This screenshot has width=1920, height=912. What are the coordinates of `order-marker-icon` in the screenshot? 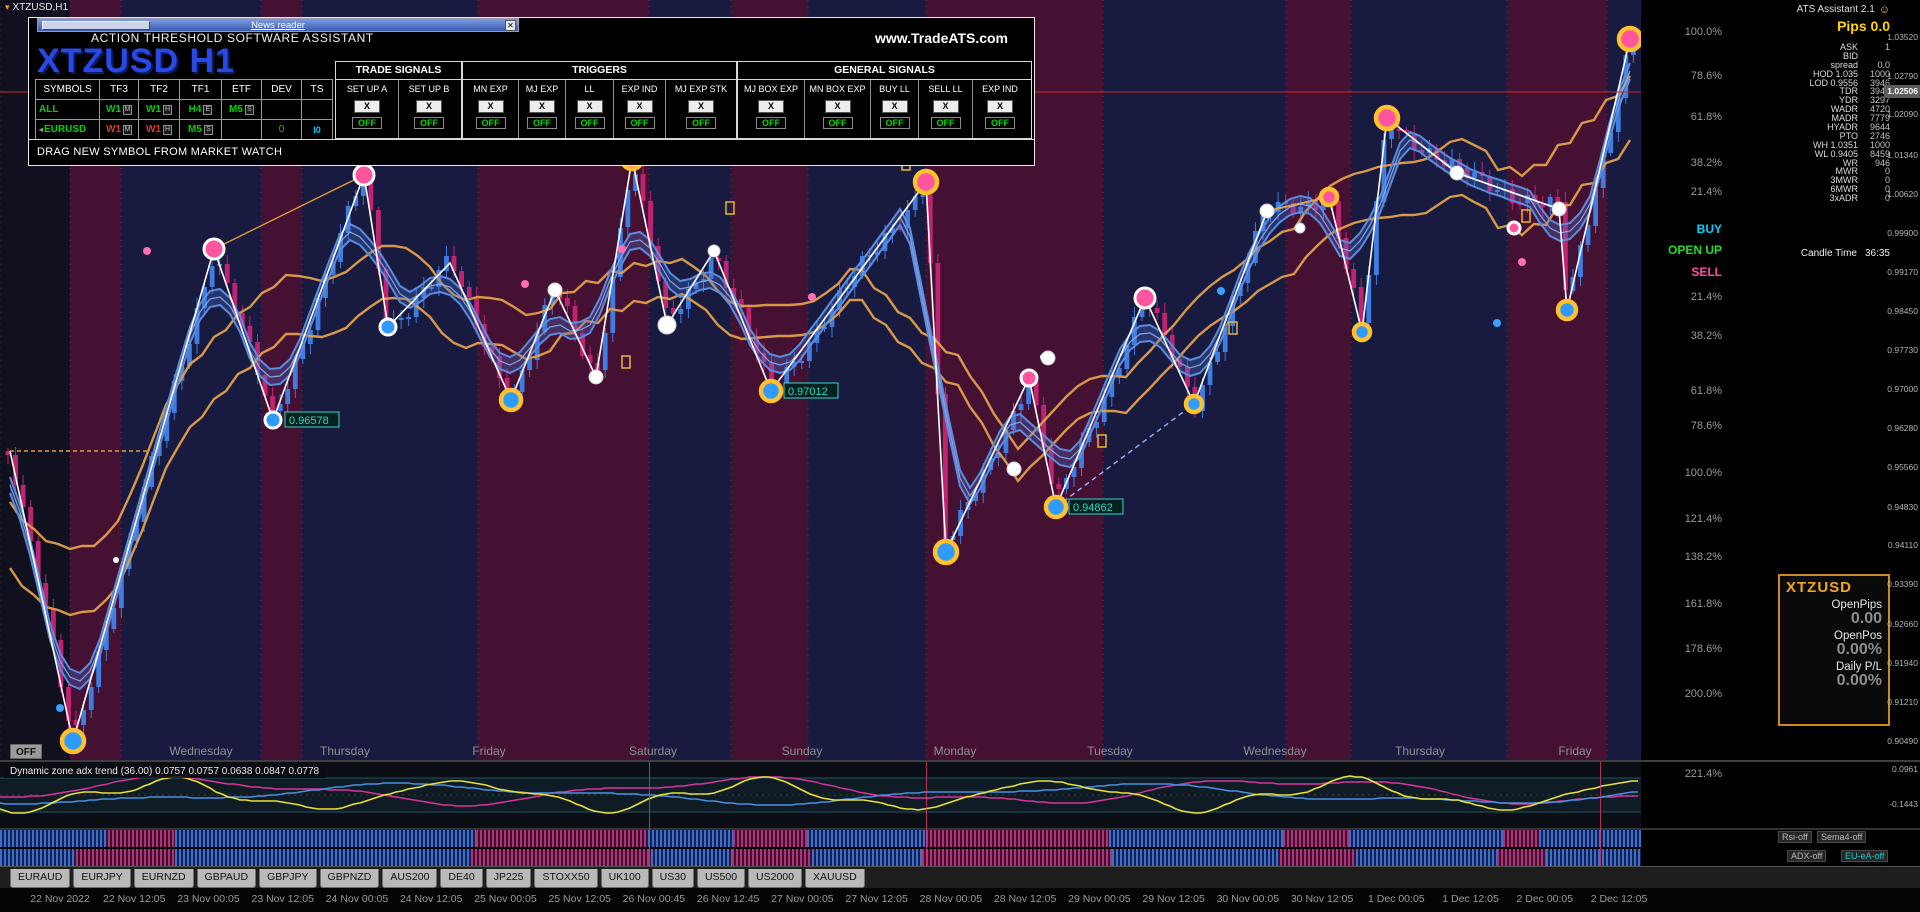 It's located at (1102, 441).